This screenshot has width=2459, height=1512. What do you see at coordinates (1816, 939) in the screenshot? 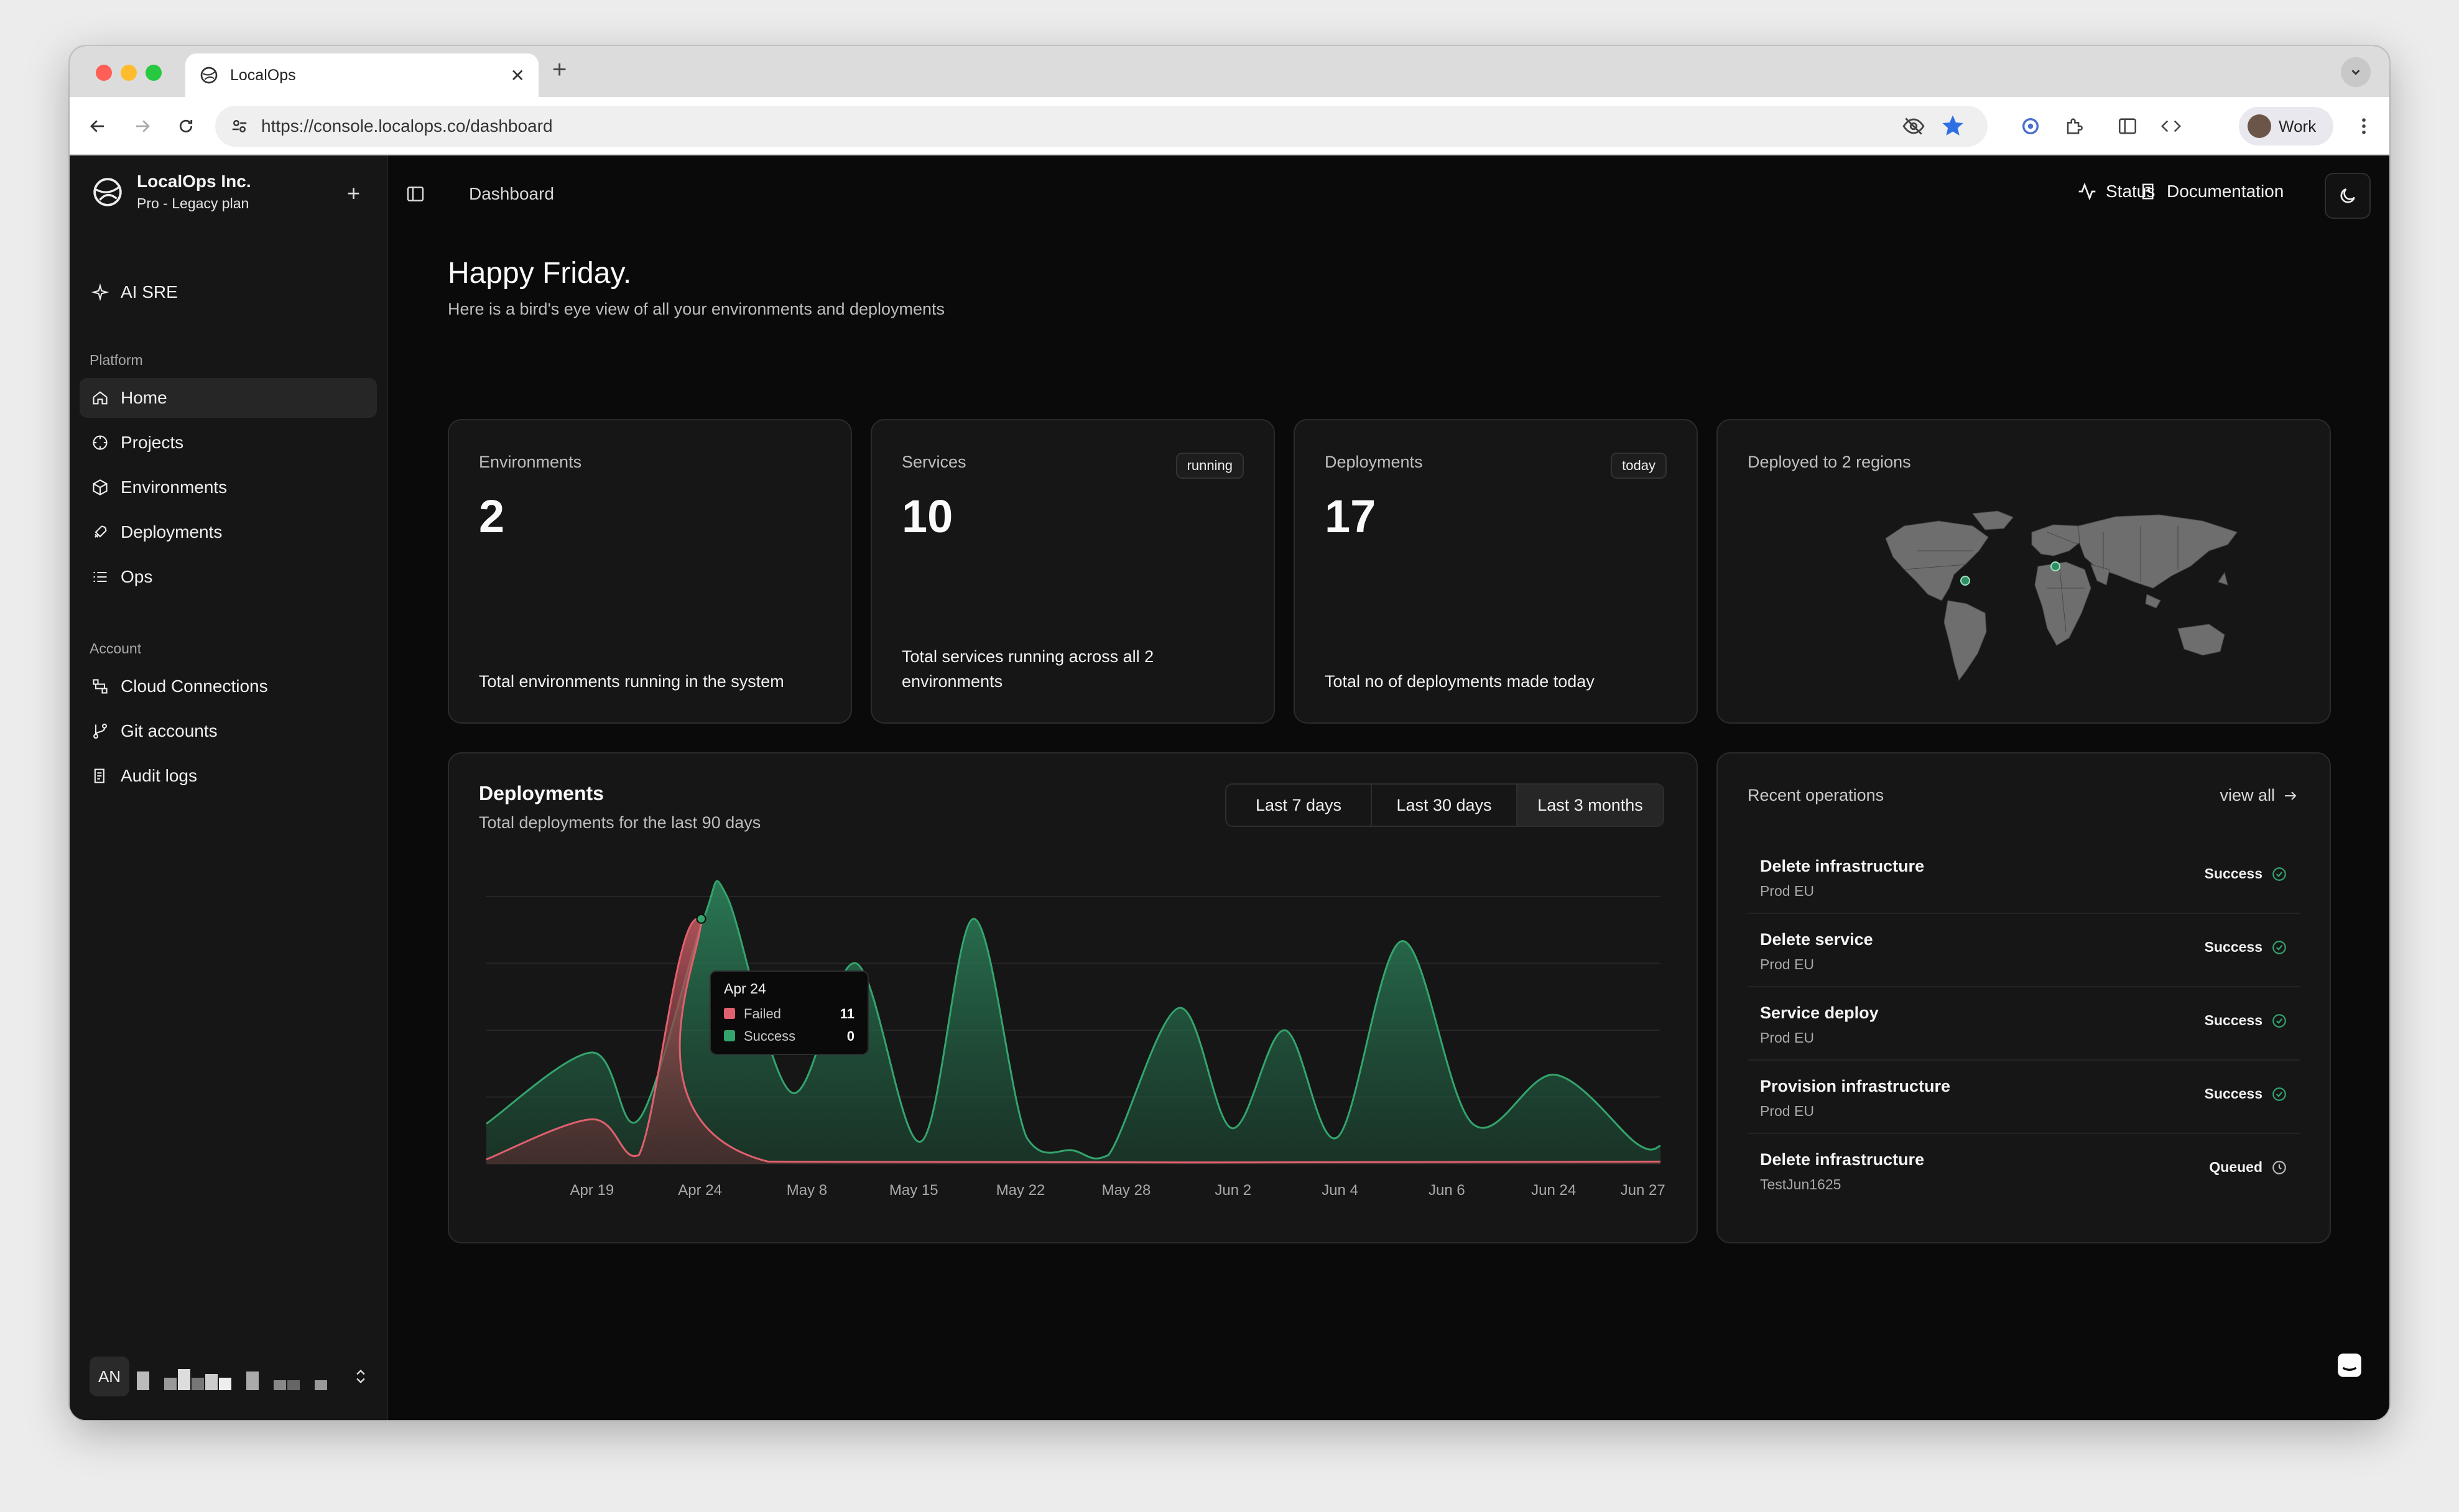
I see `operation-name: Delete service` at bounding box center [1816, 939].